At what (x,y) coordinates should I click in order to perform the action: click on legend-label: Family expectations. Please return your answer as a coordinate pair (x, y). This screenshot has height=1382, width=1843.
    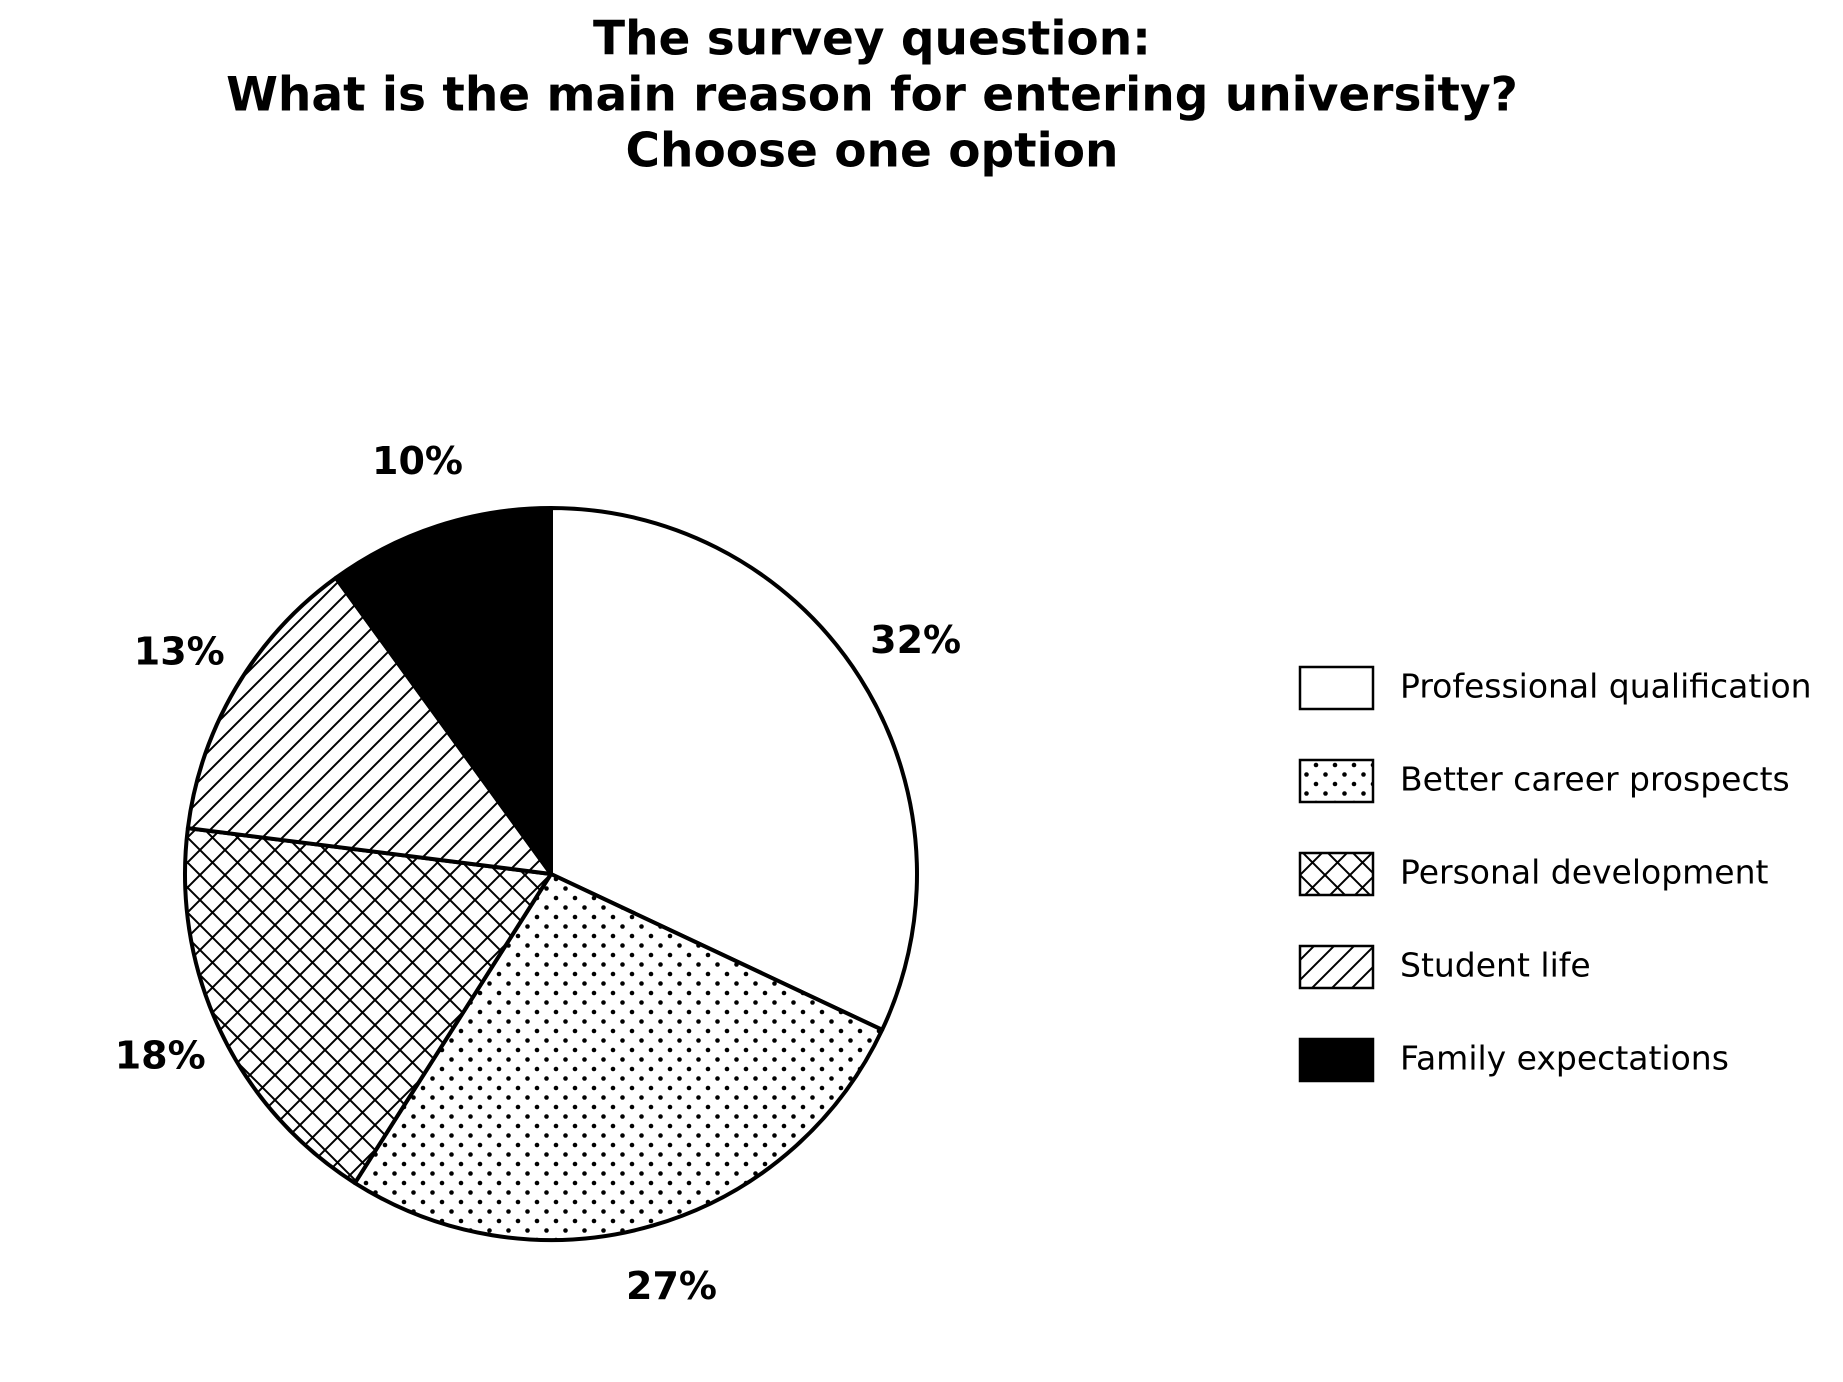
    Looking at the image, I should click on (1564, 1058).